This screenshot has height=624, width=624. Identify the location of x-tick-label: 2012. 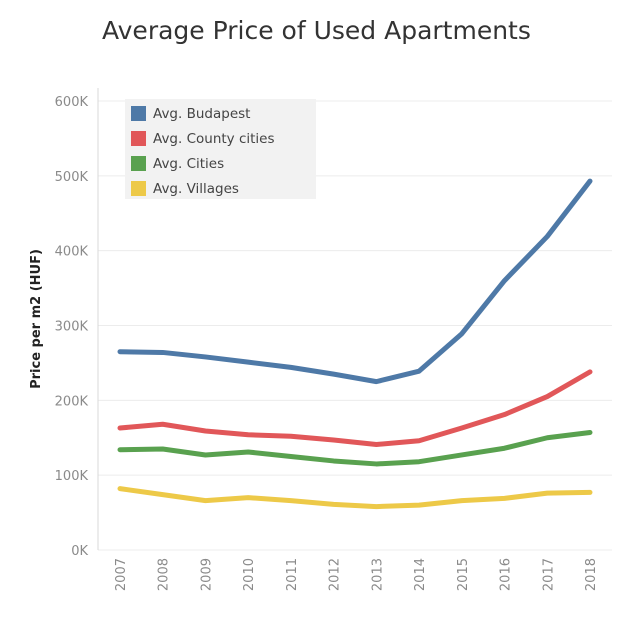
(335, 574).